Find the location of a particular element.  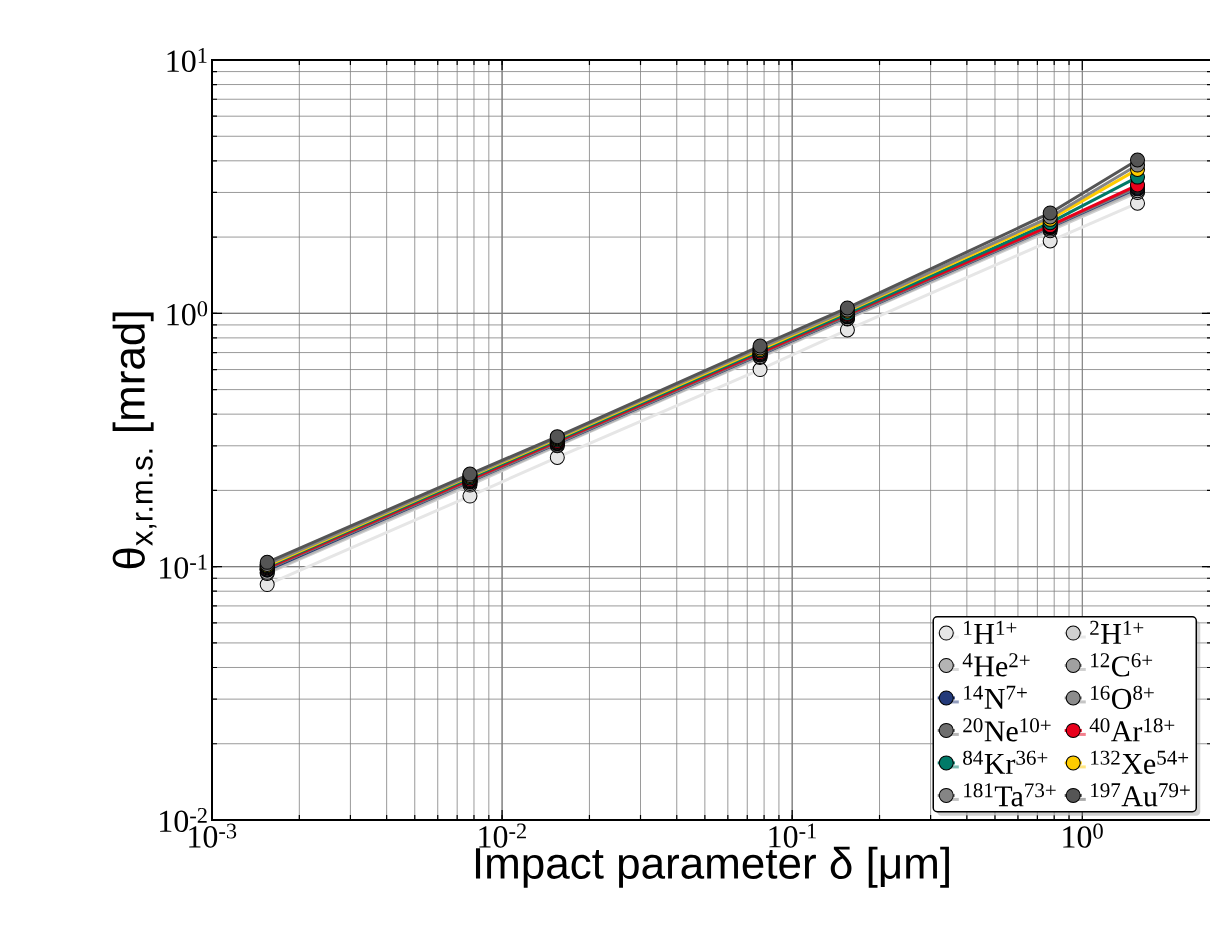

legend-label: $^{14}$N$^{7+}$ is located at coordinates (995, 697).